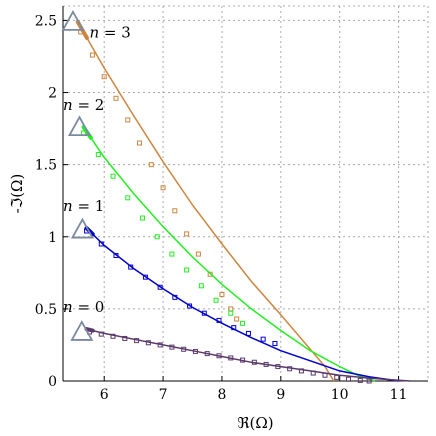  What do you see at coordinates (79, 126) in the screenshot?
I see `series-1-start-triangle` at bounding box center [79, 126].